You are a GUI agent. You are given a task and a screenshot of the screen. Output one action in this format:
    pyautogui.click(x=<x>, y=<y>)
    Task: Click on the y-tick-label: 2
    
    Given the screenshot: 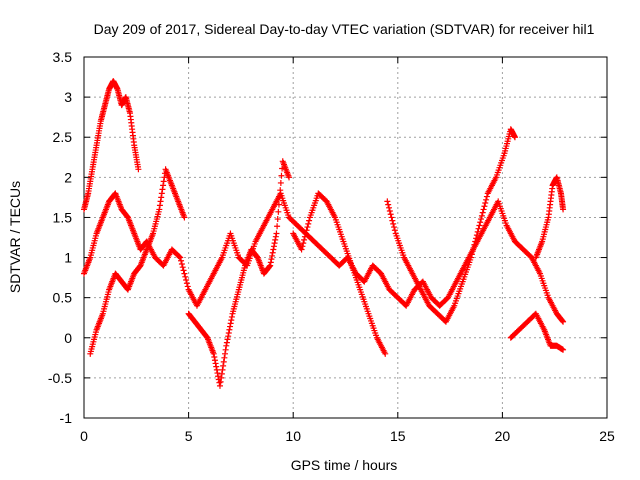 What is the action you would take?
    pyautogui.click(x=68, y=177)
    